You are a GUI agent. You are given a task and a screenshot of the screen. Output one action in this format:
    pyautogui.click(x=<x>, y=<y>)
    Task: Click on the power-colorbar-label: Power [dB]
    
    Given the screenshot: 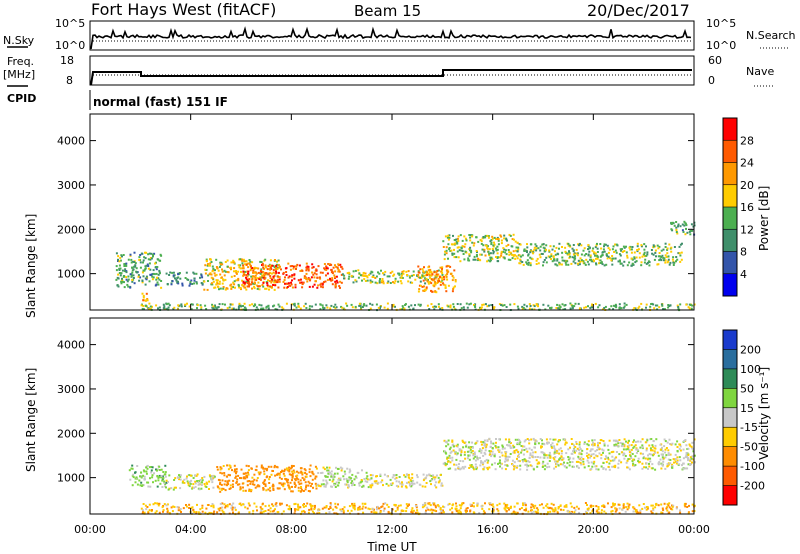 What is the action you would take?
    pyautogui.click(x=764, y=218)
    